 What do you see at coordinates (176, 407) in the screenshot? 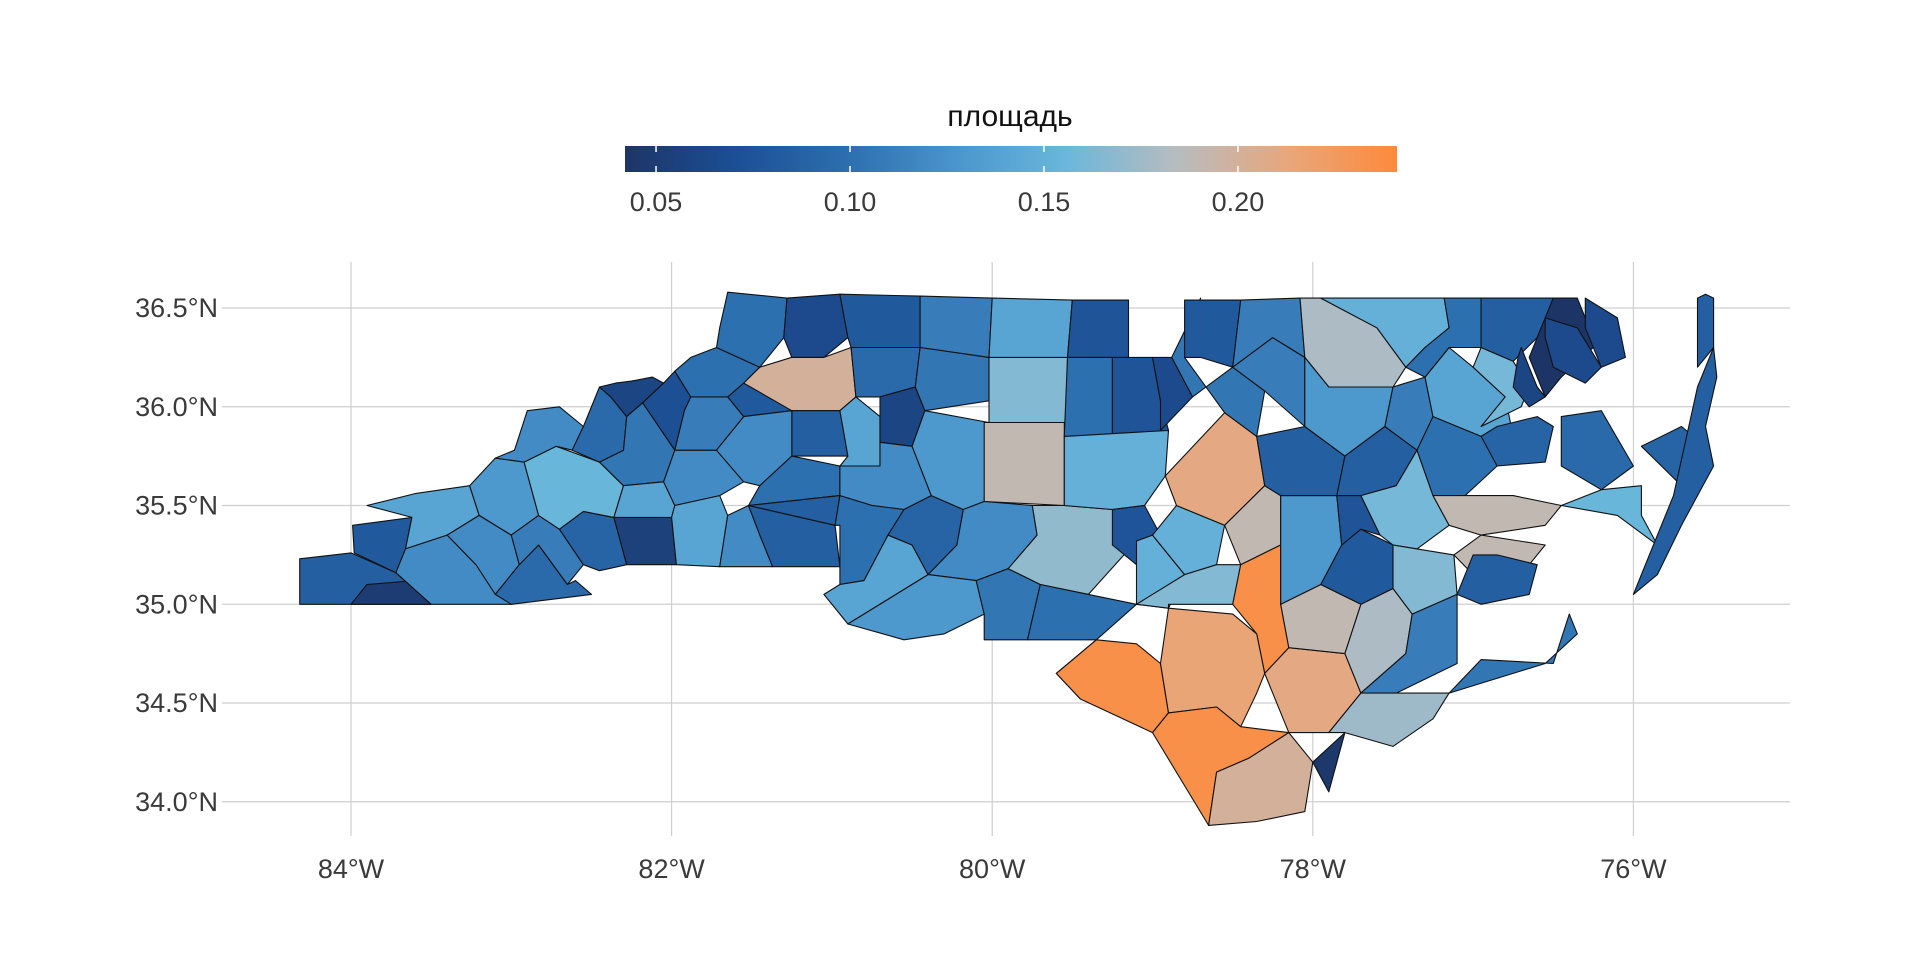
I see `y-tick-label: 36.0°N` at bounding box center [176, 407].